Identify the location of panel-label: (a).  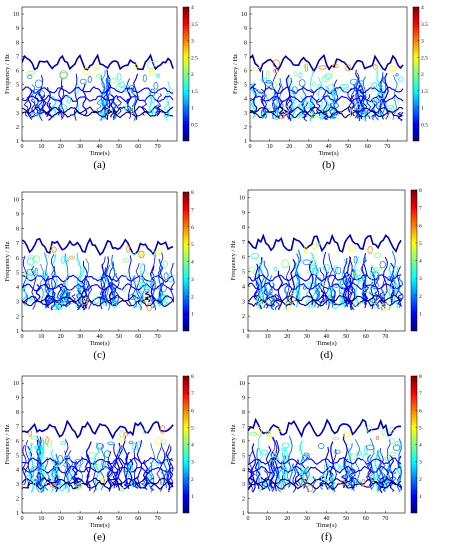
(99, 165).